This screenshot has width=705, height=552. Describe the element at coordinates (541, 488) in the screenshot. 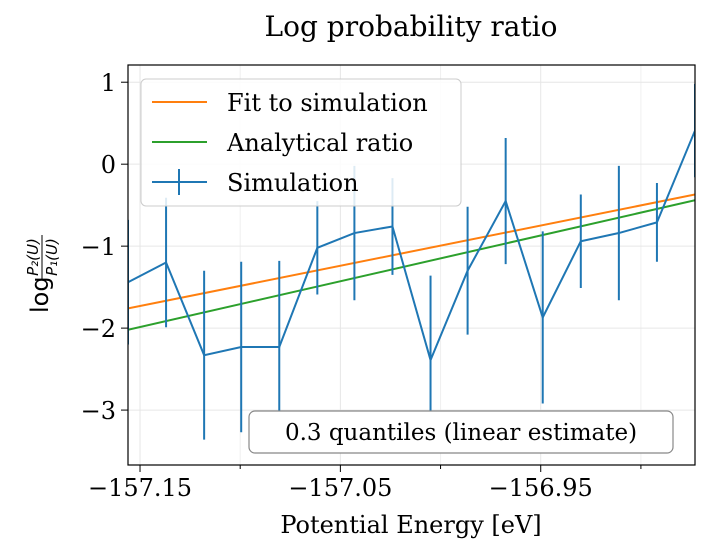

I see `x-tick-label: −156.95` at that location.